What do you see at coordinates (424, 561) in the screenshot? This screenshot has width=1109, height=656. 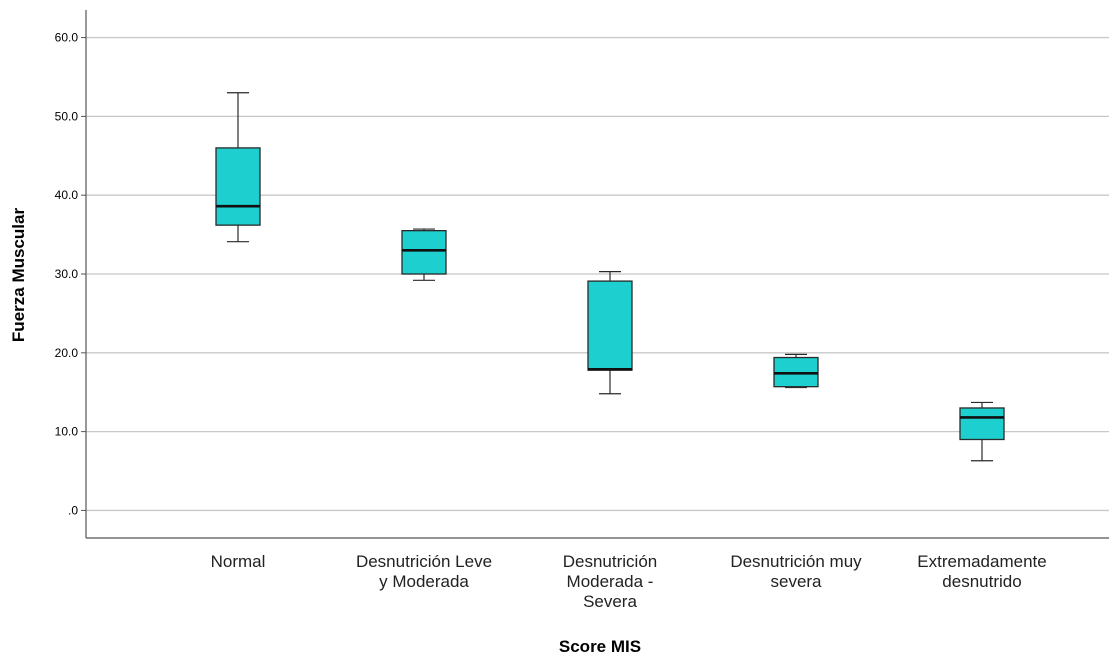 I see `category-label-line: Desnutrición Leve` at bounding box center [424, 561].